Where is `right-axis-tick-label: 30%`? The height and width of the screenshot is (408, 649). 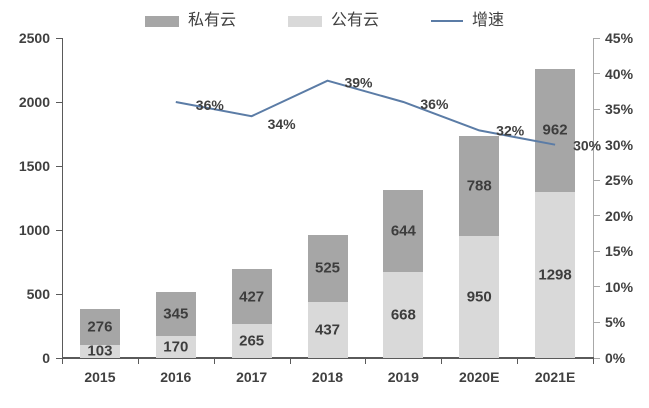 right-axis-tick-label: 30% is located at coordinates (619, 144).